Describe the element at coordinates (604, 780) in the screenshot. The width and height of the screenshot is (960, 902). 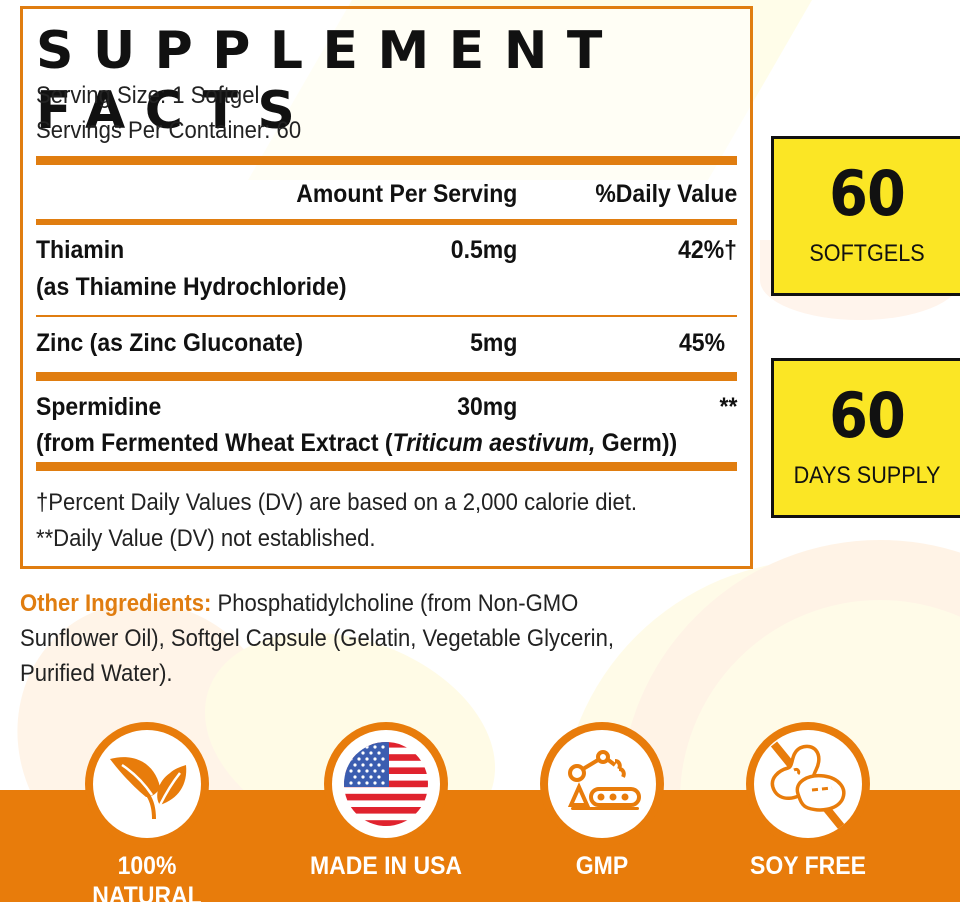
I see `robot-arm-conveyor-icon` at that location.